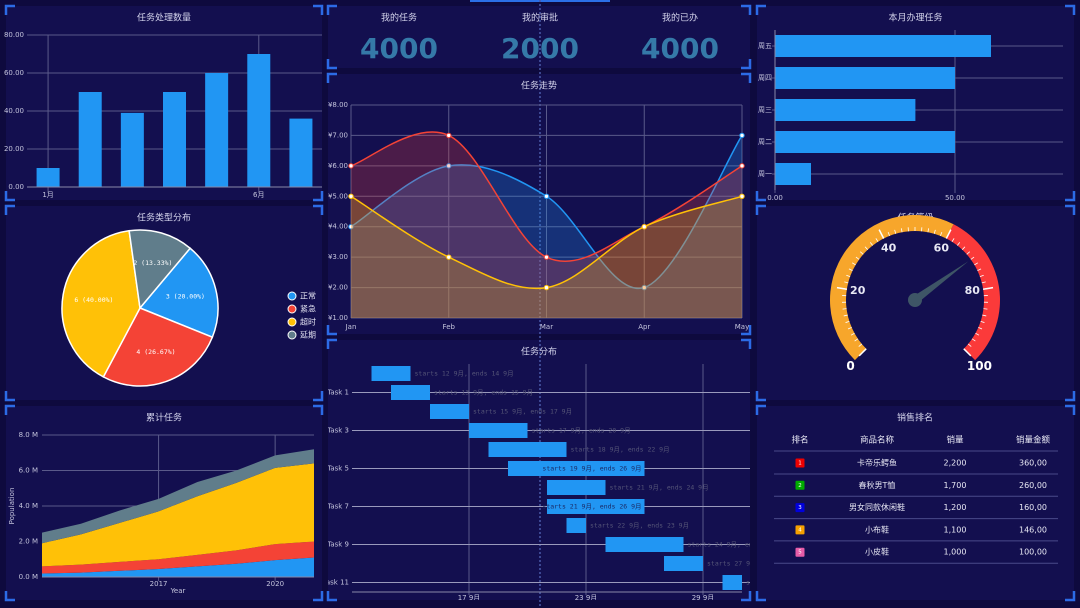 The width and height of the screenshot is (1080, 608). I want to click on y-tick-label: 周一, so click(765, 174).